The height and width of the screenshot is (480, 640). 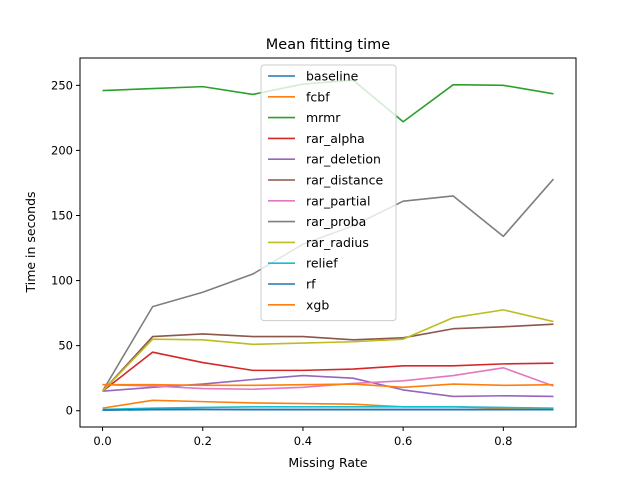 I want to click on legend-label-relief: relief, so click(x=322, y=263).